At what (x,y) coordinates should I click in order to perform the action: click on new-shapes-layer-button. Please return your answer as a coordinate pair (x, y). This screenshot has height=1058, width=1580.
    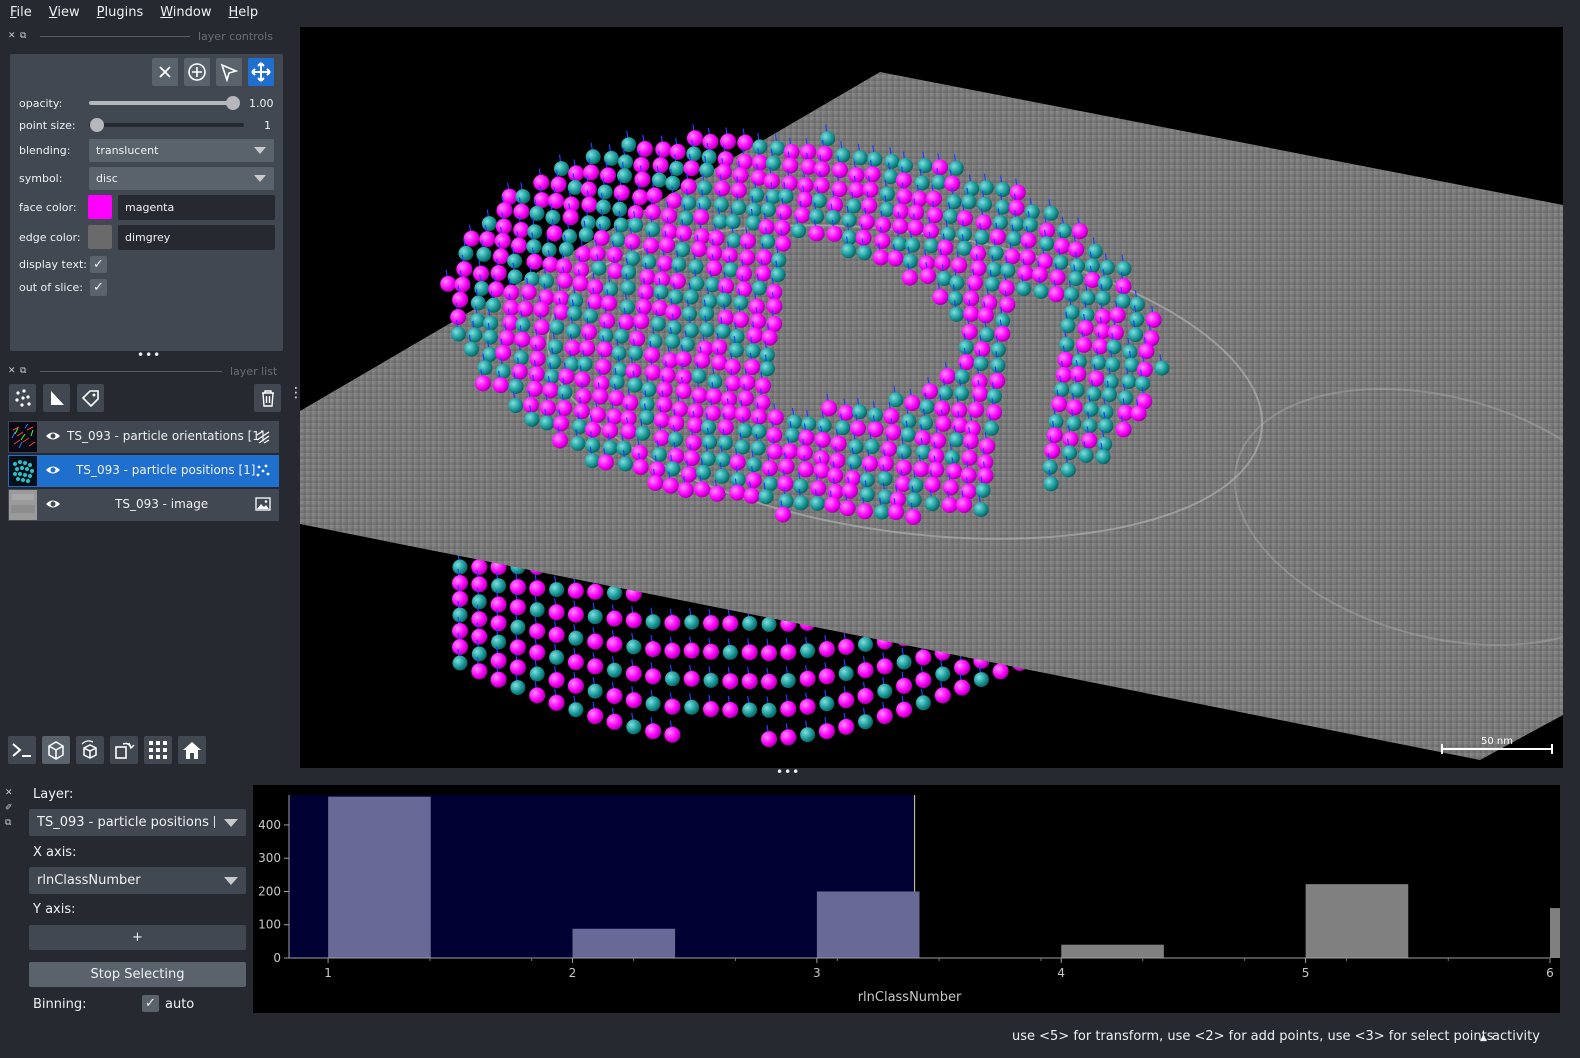
    Looking at the image, I should click on (56, 398).